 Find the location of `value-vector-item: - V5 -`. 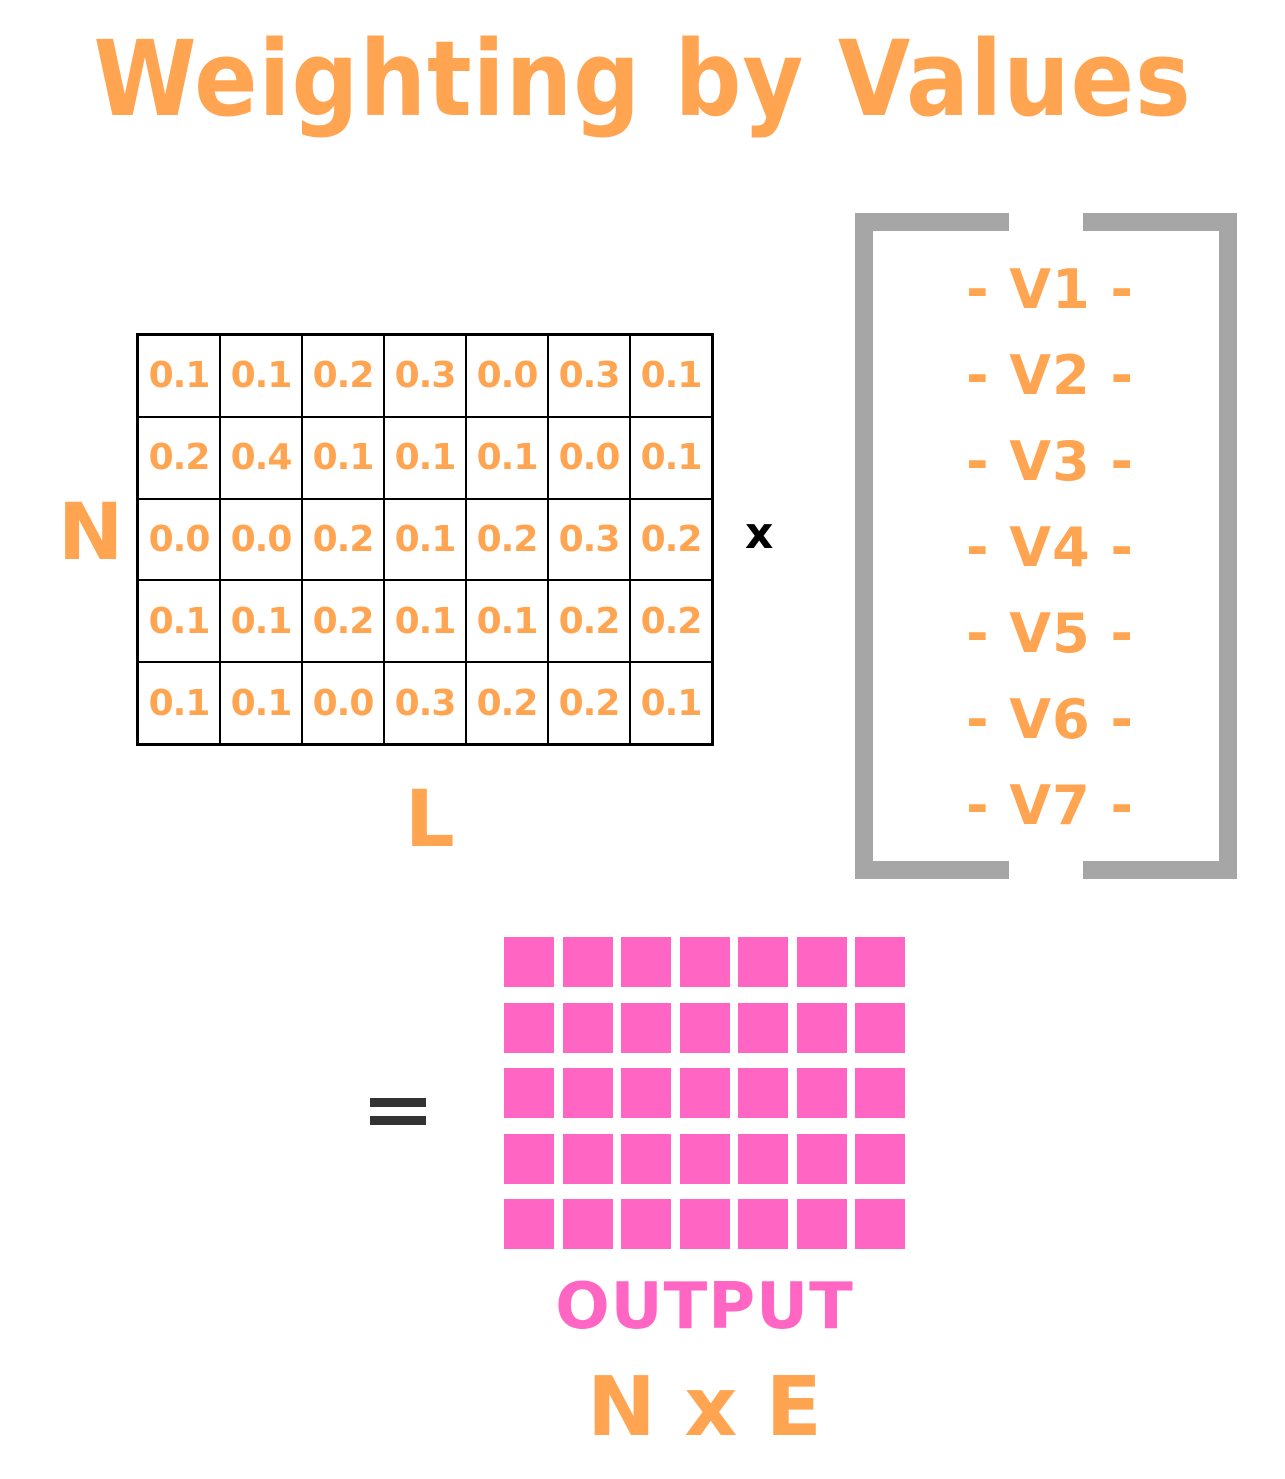

value-vector-item: - V5 - is located at coordinates (1050, 633).